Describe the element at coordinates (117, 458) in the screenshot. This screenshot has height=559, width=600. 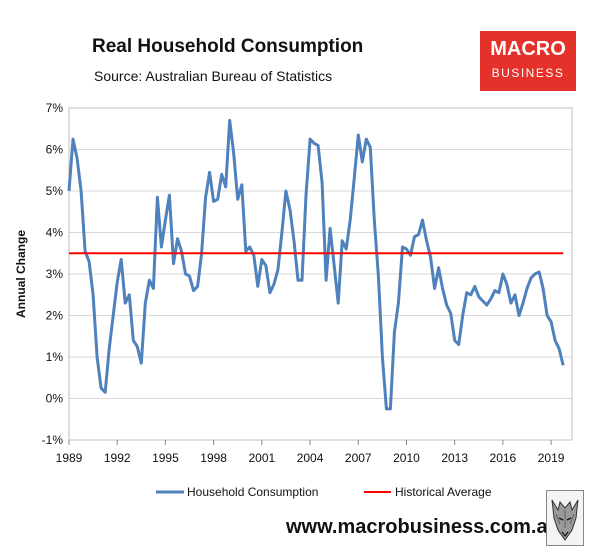
I see `x-tick-label: 1992` at that location.